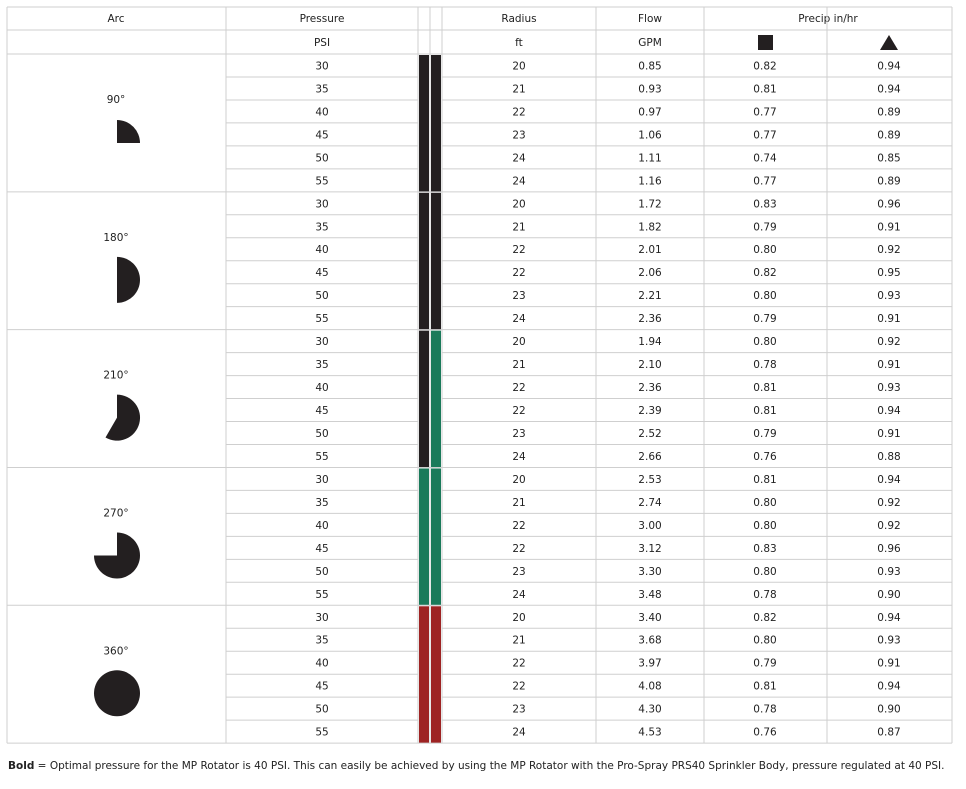 The height and width of the screenshot is (789, 966). Describe the element at coordinates (649, 641) in the screenshot. I see `cell: 3.68` at that location.